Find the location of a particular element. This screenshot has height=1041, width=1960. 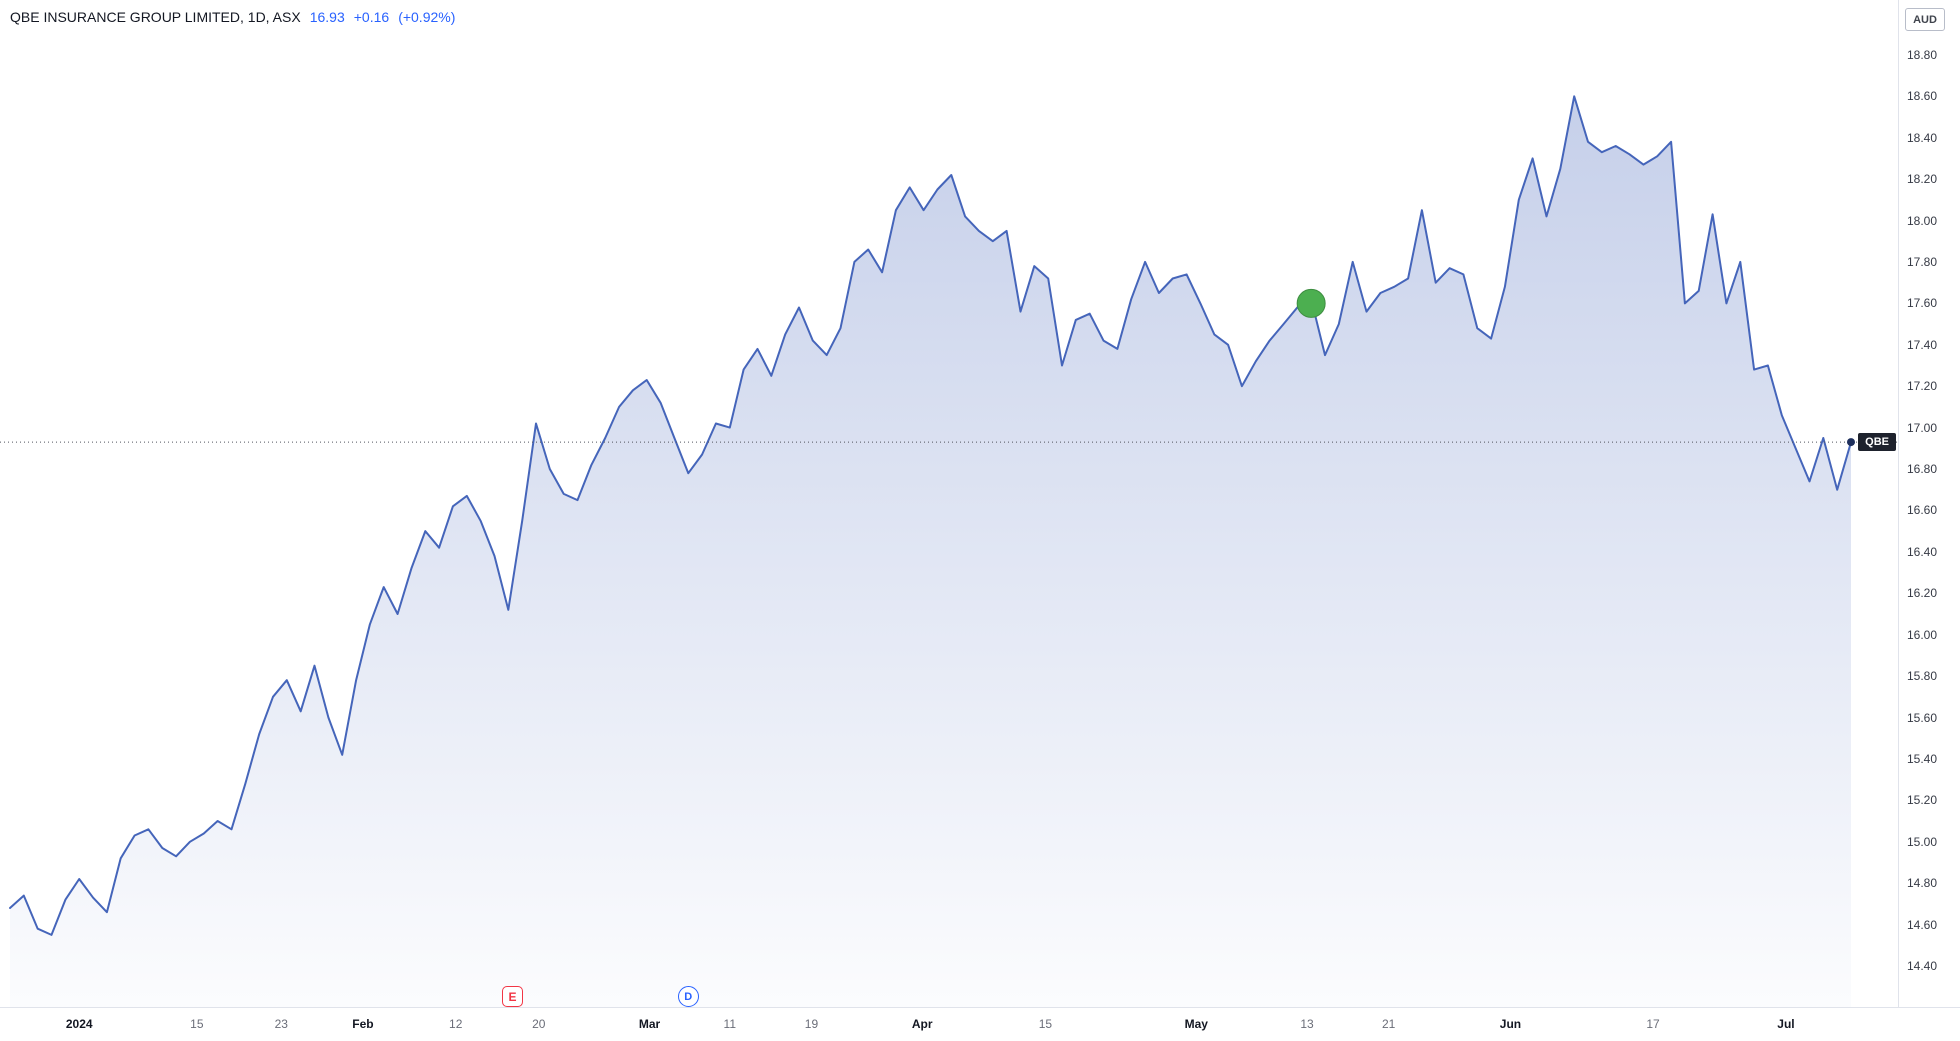

price-tick: 18.40 is located at coordinates (1922, 137).